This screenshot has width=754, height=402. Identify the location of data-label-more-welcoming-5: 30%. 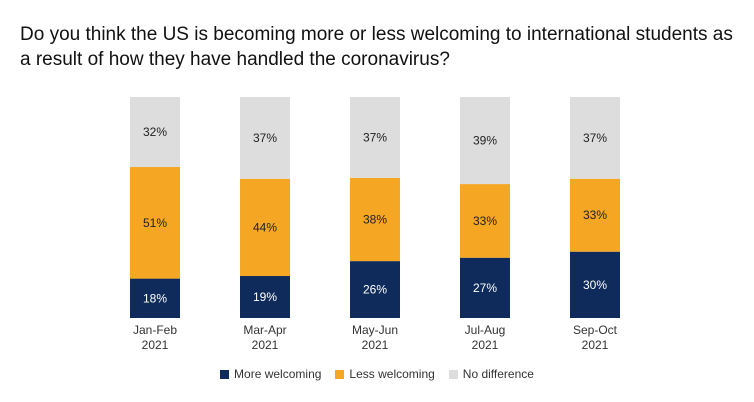
(595, 285).